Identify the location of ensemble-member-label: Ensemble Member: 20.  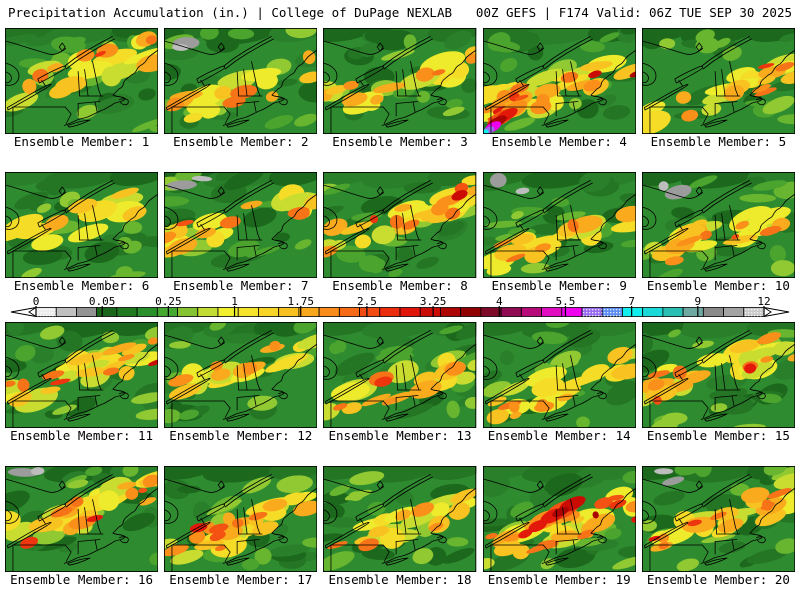
(718, 579).